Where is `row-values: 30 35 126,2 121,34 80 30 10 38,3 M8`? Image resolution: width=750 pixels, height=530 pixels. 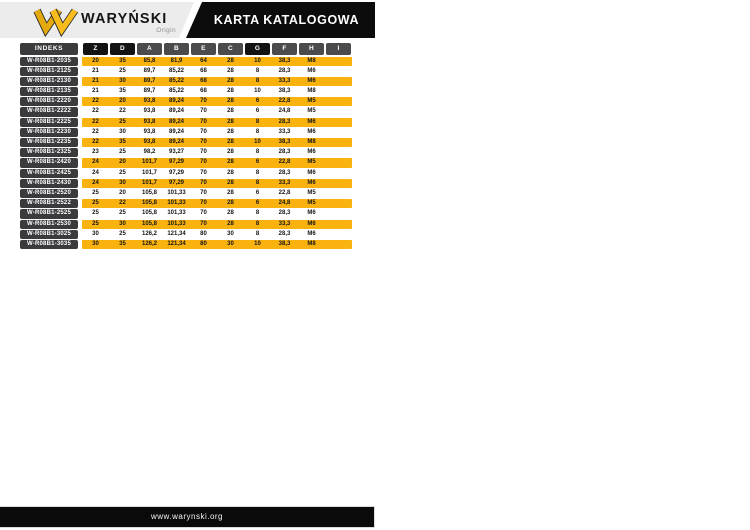 row-values: 30 35 126,2 121,34 80 30 10 38,3 M8 is located at coordinates (217, 244).